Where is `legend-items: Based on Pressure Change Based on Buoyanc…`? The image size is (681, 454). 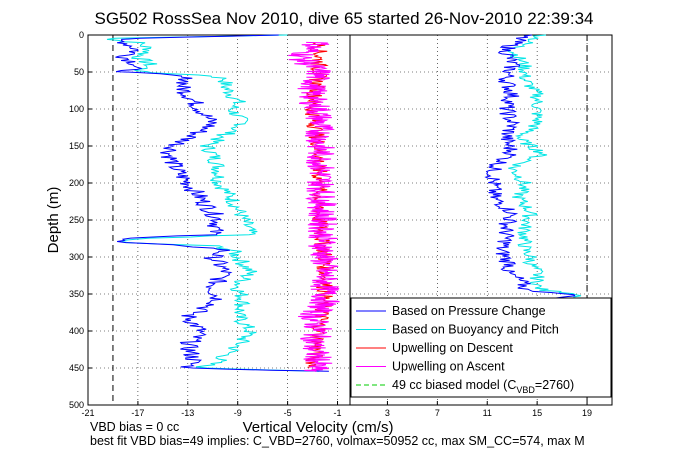
legend-items: Based on Pressure Change Based on Buoyanc… is located at coordinates (465, 349).